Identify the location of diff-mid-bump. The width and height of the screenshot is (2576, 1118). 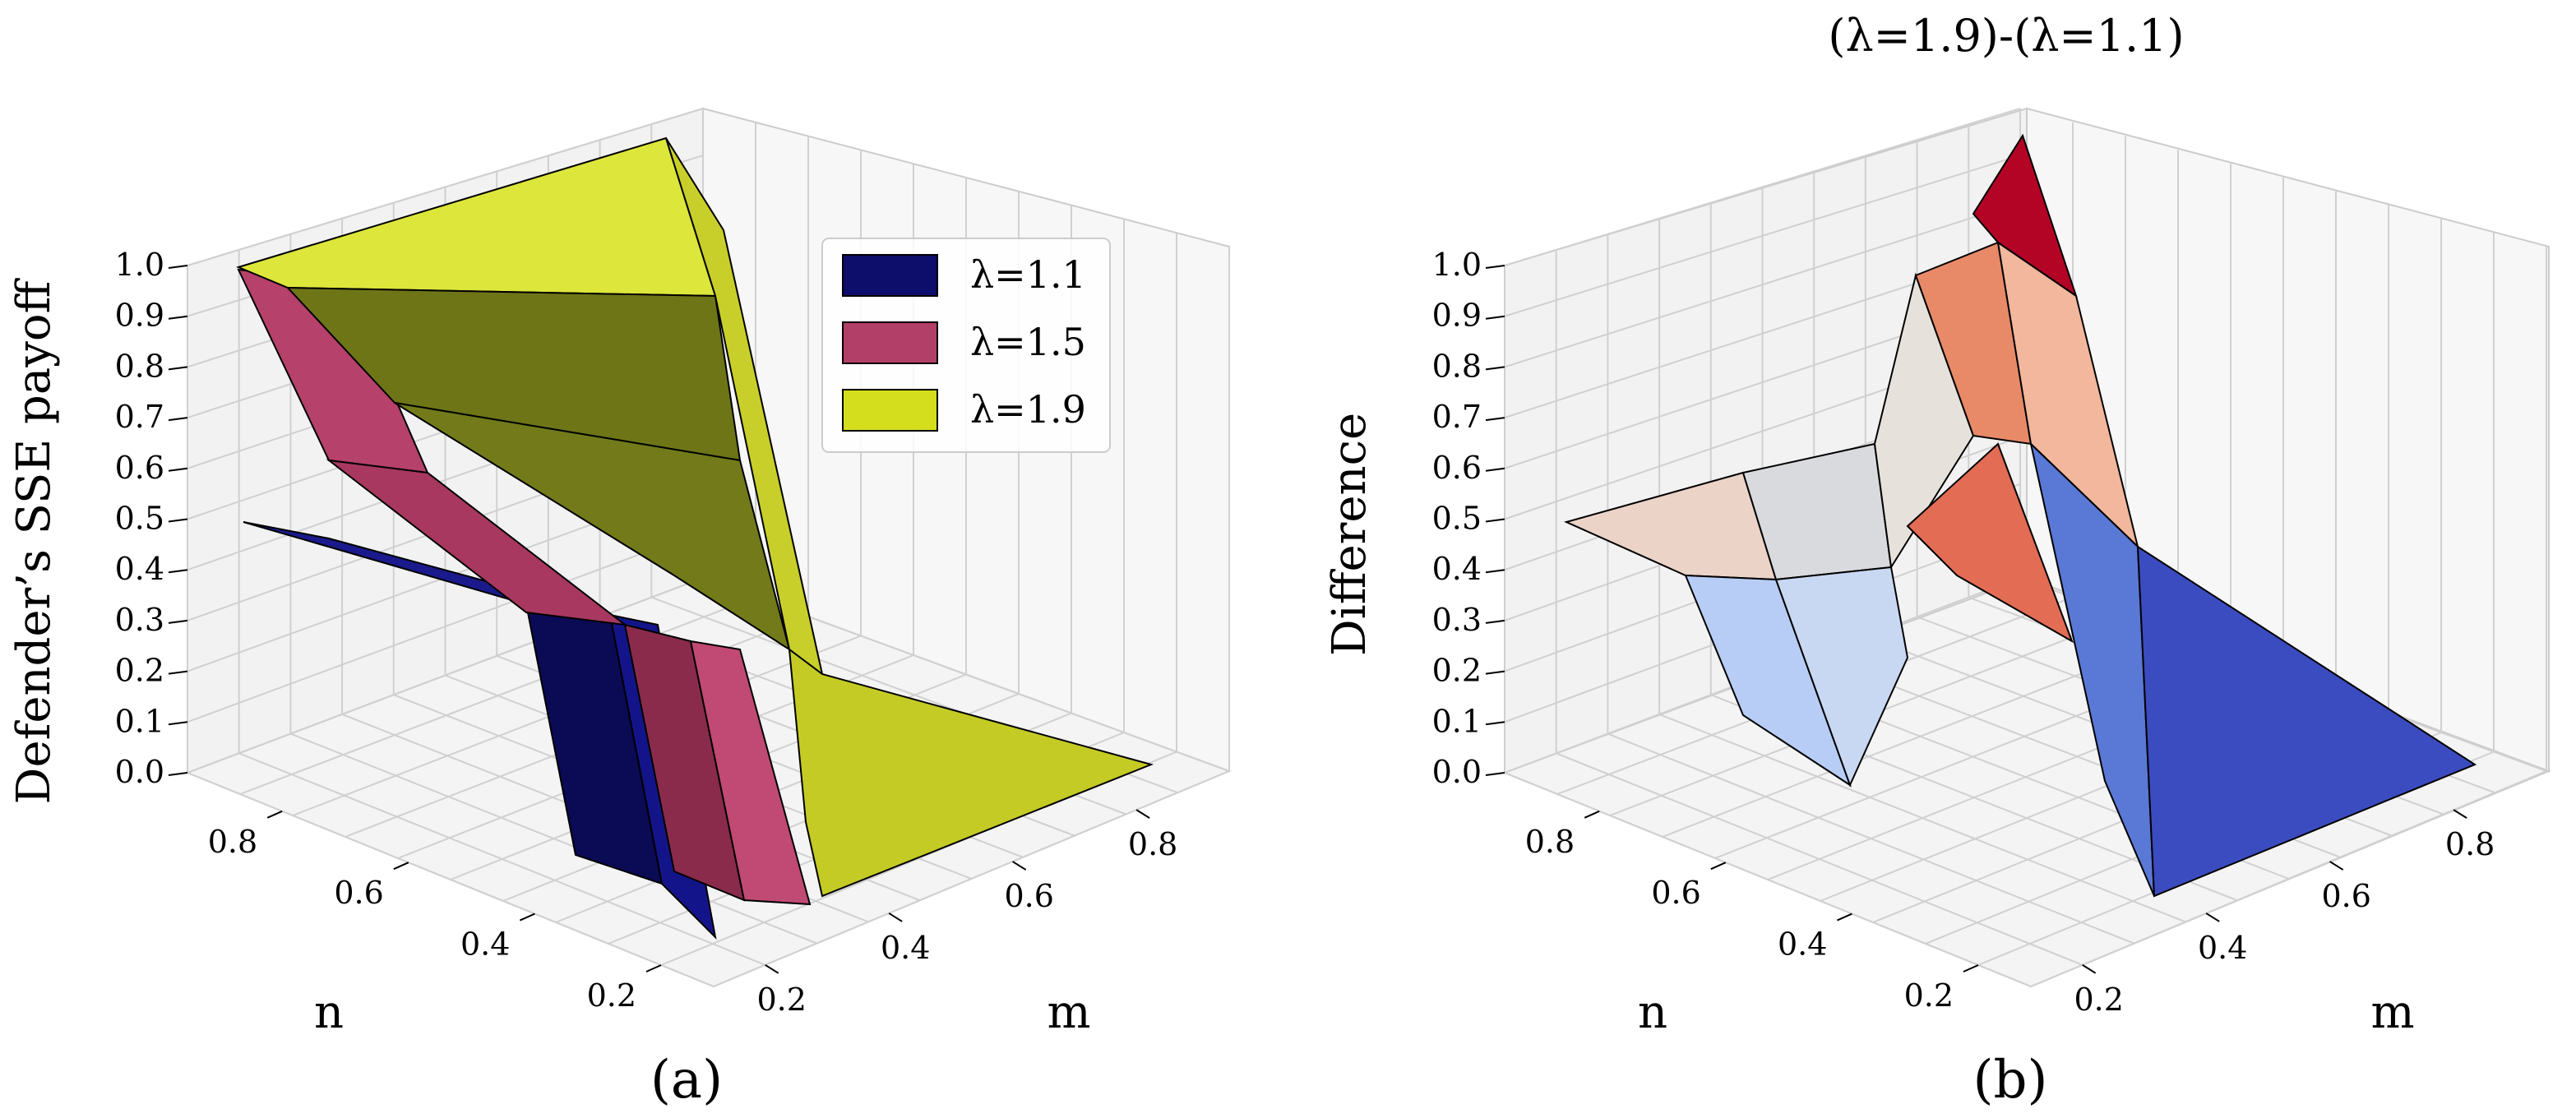
(1990, 543).